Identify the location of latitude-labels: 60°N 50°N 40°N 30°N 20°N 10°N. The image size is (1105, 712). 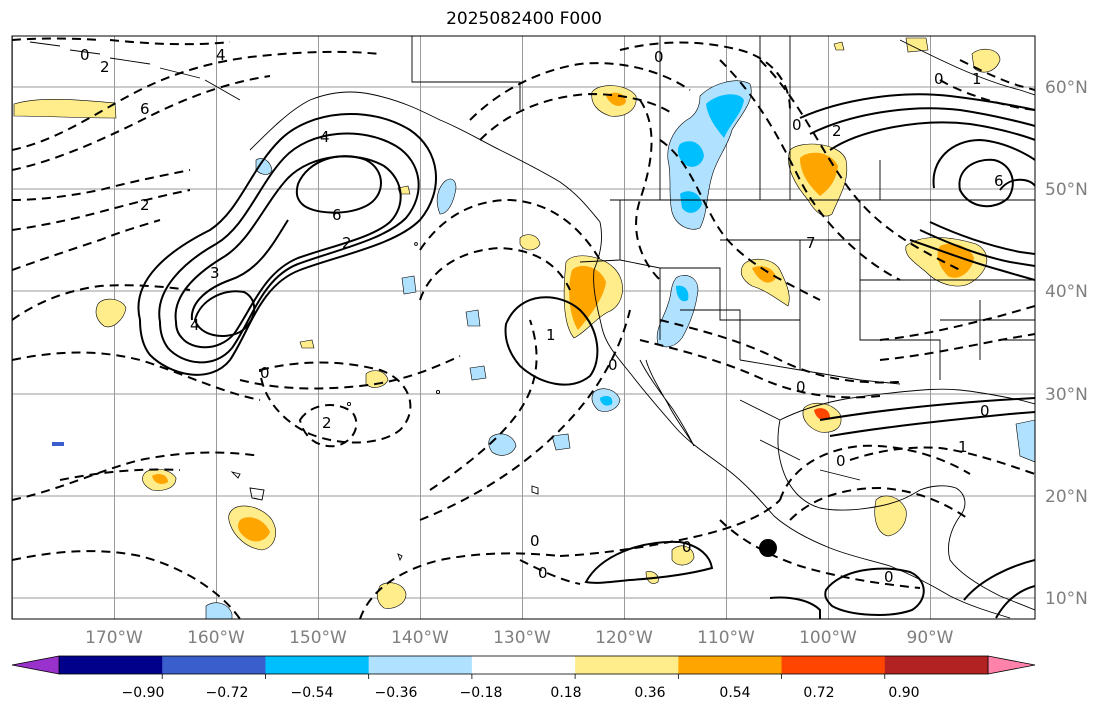
(1066, 343).